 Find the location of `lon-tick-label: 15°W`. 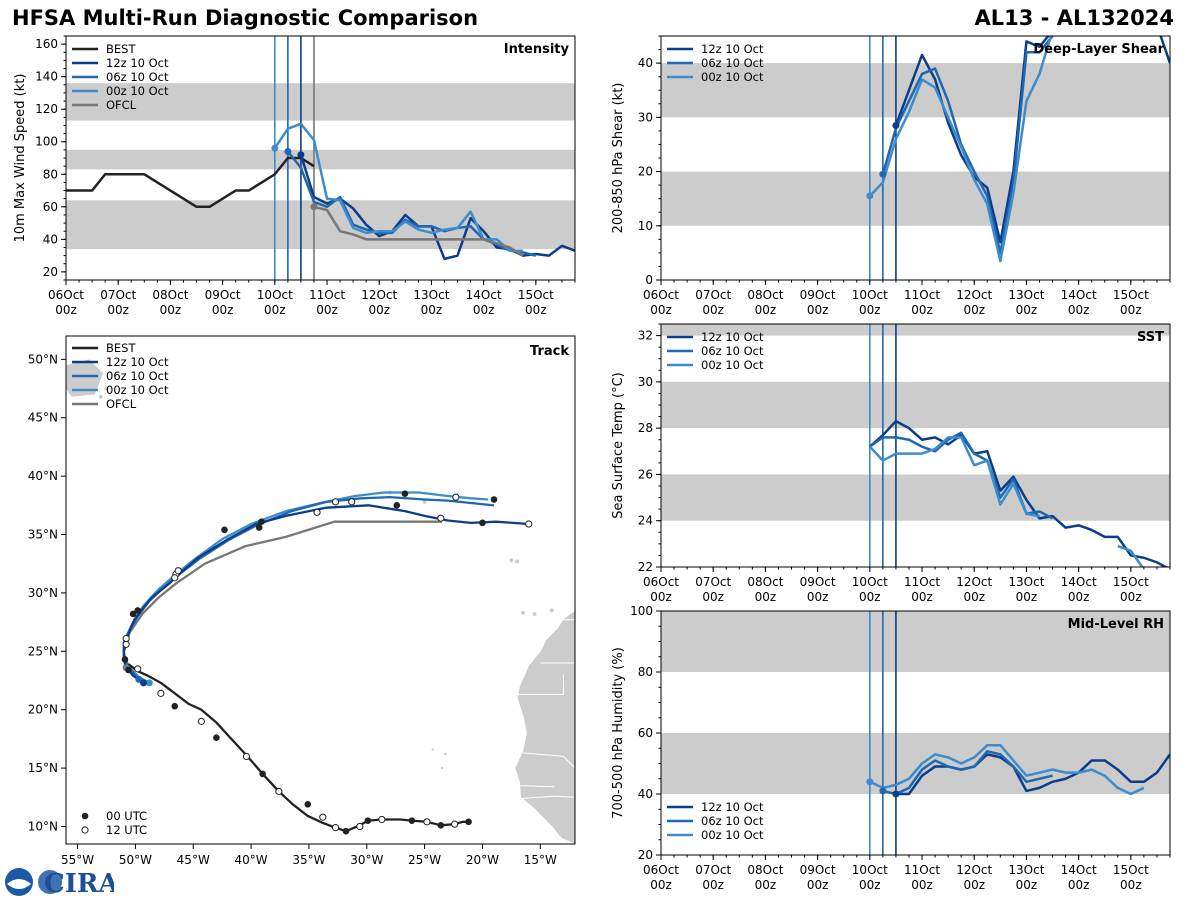

lon-tick-label: 15°W is located at coordinates (540, 860).